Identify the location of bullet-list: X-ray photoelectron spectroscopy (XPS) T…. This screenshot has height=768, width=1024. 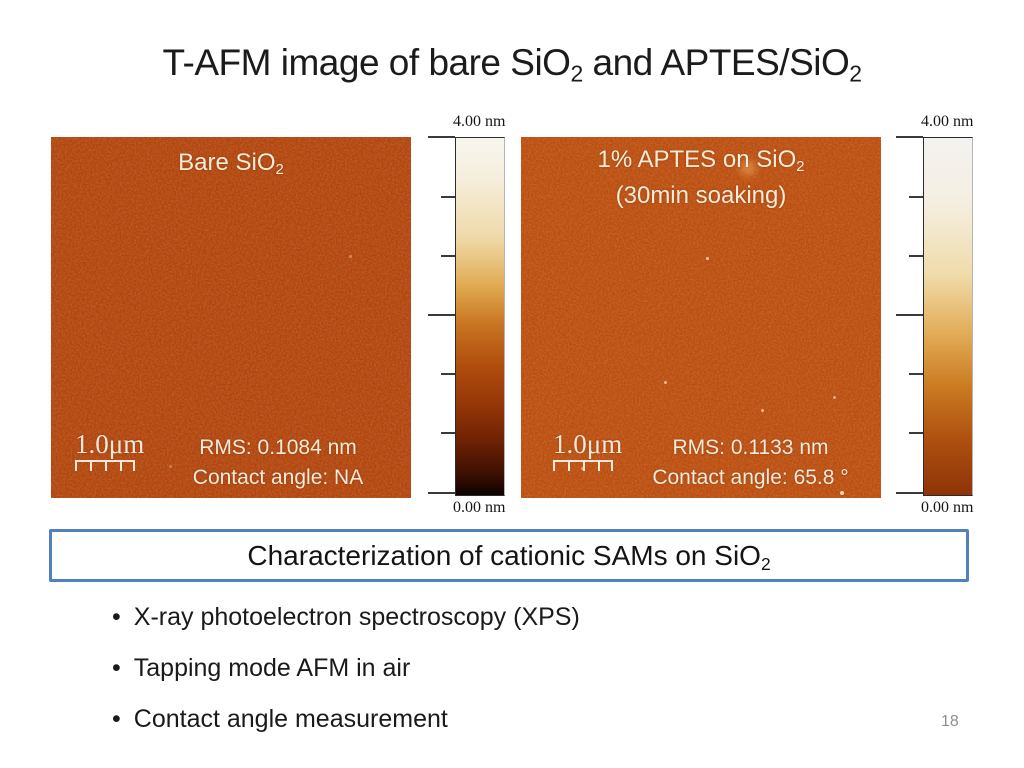
(346, 668).